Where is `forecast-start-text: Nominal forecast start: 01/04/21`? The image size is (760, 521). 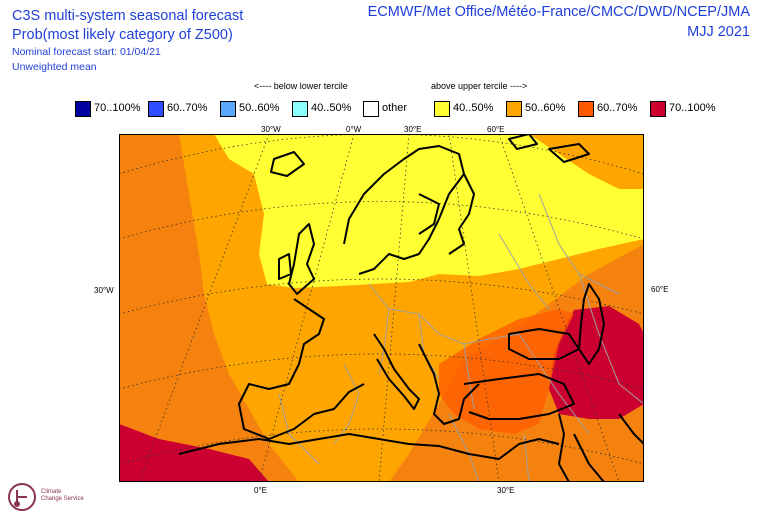
forecast-start-text: Nominal forecast start: 01/04/21 is located at coordinates (86, 52).